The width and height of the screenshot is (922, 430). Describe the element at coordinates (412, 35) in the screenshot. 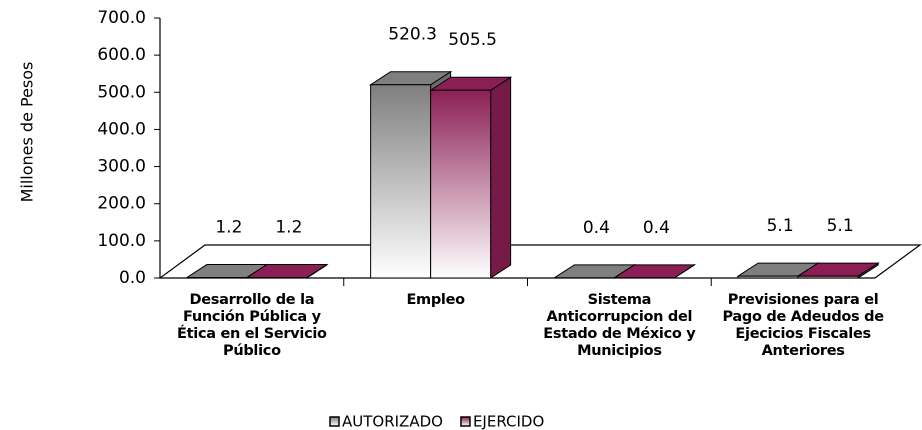

I see `value-label: 520.3` at that location.